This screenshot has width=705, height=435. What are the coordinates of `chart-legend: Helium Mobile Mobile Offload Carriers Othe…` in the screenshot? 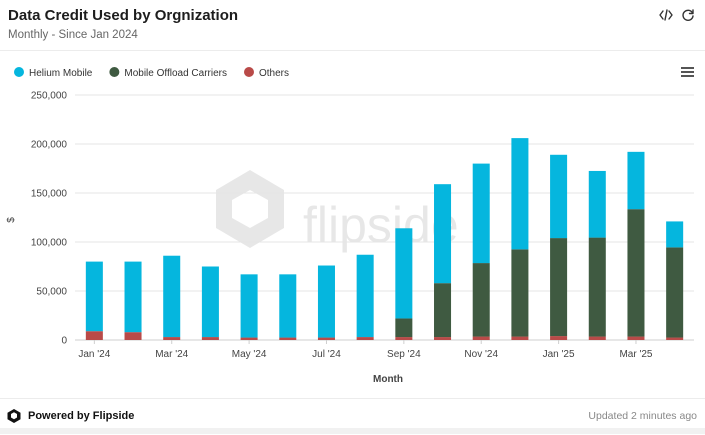 It's located at (151, 73).